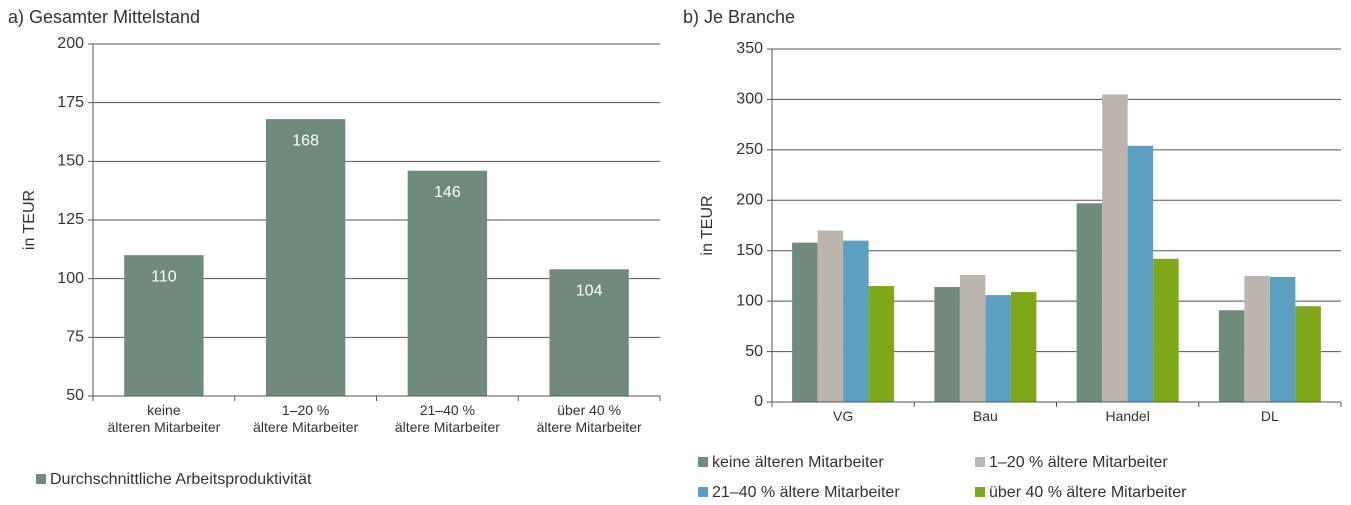 The width and height of the screenshot is (1351, 505). I want to click on data-label: 104, so click(589, 290).